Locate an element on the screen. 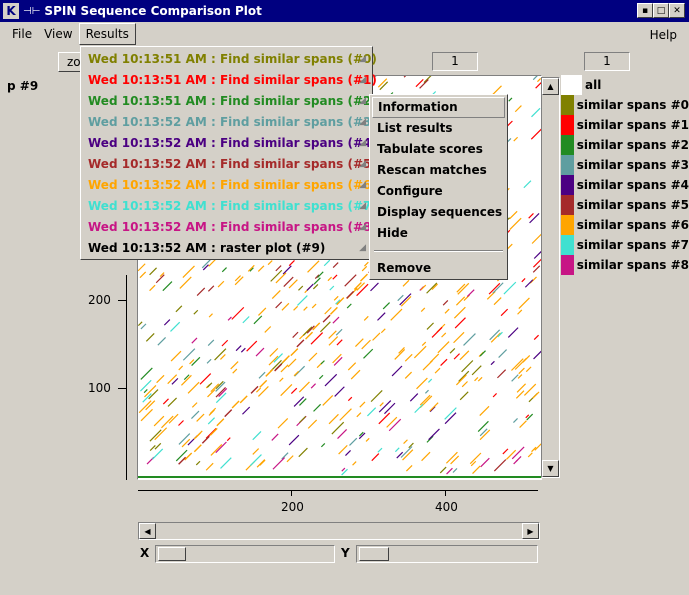  legend-item: similar spans #2 is located at coordinates (625, 145).